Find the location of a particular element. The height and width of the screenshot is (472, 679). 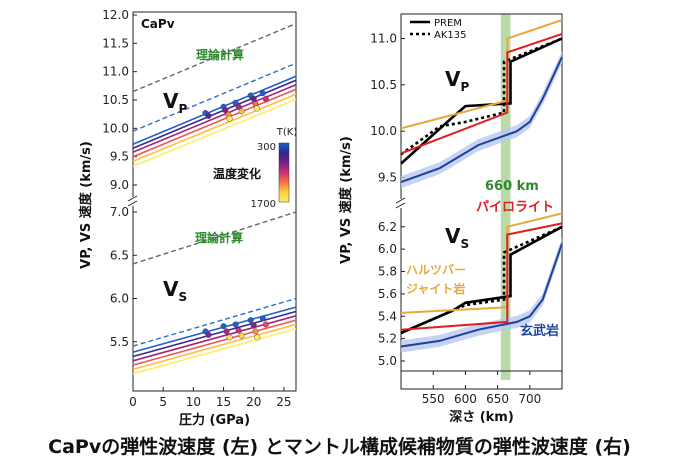

y-tick-label: 5.5 is located at coordinates (119, 342).